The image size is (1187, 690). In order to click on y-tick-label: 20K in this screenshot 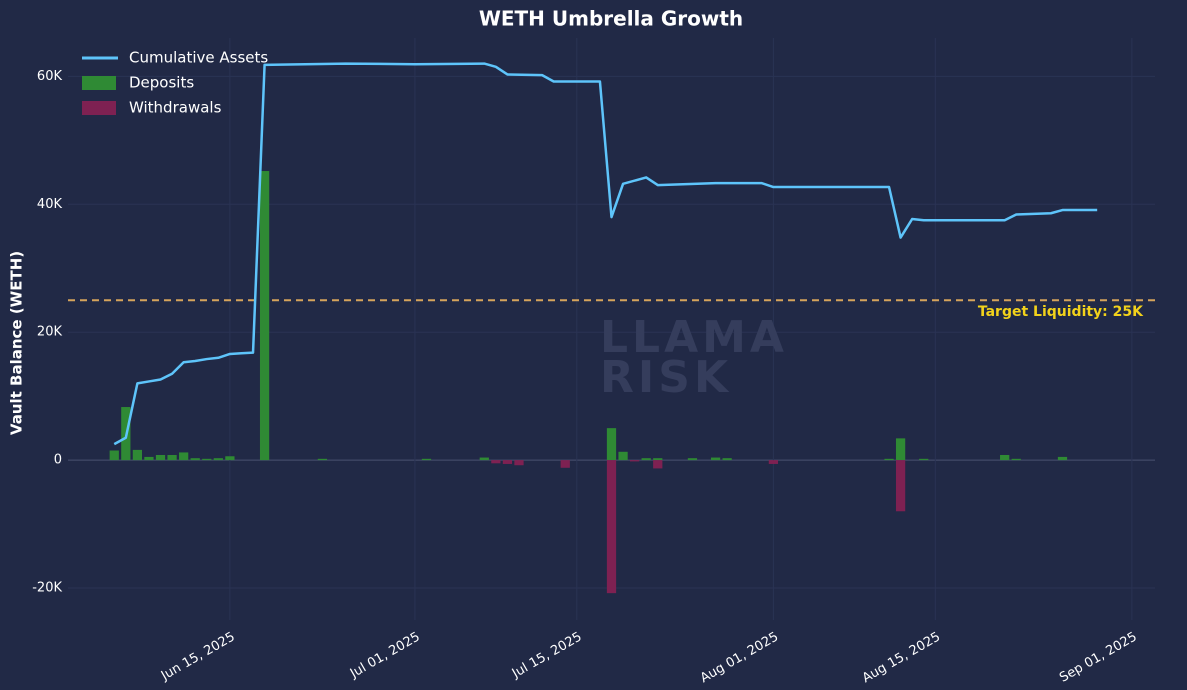, I will do `click(50, 332)`.